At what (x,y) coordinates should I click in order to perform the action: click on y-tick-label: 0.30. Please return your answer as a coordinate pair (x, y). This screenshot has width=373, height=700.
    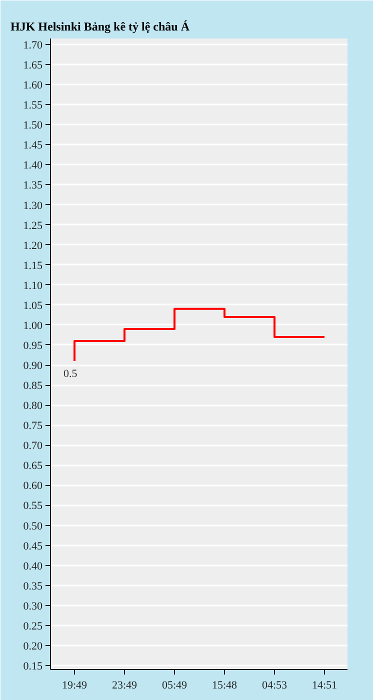
    Looking at the image, I should click on (33, 606).